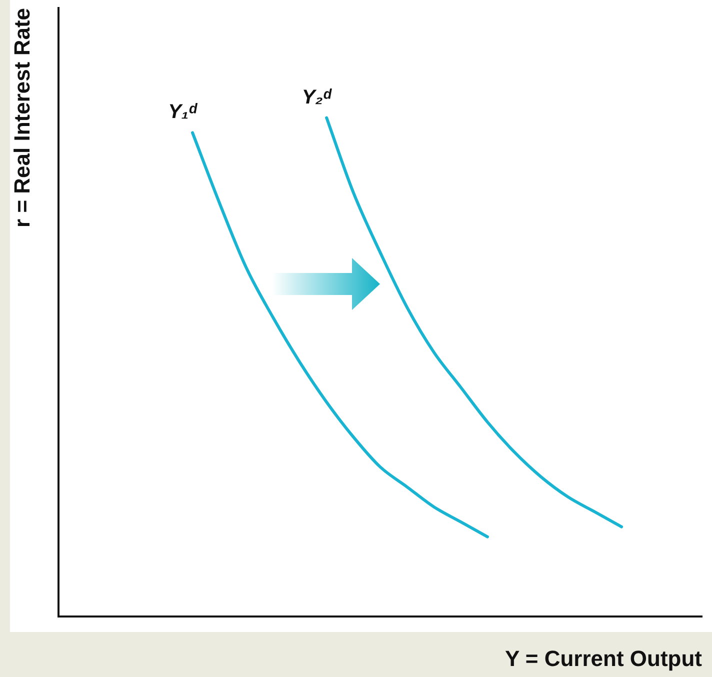  I want to click on y-axis-title: r = Real Interest Rate, so click(21, 118).